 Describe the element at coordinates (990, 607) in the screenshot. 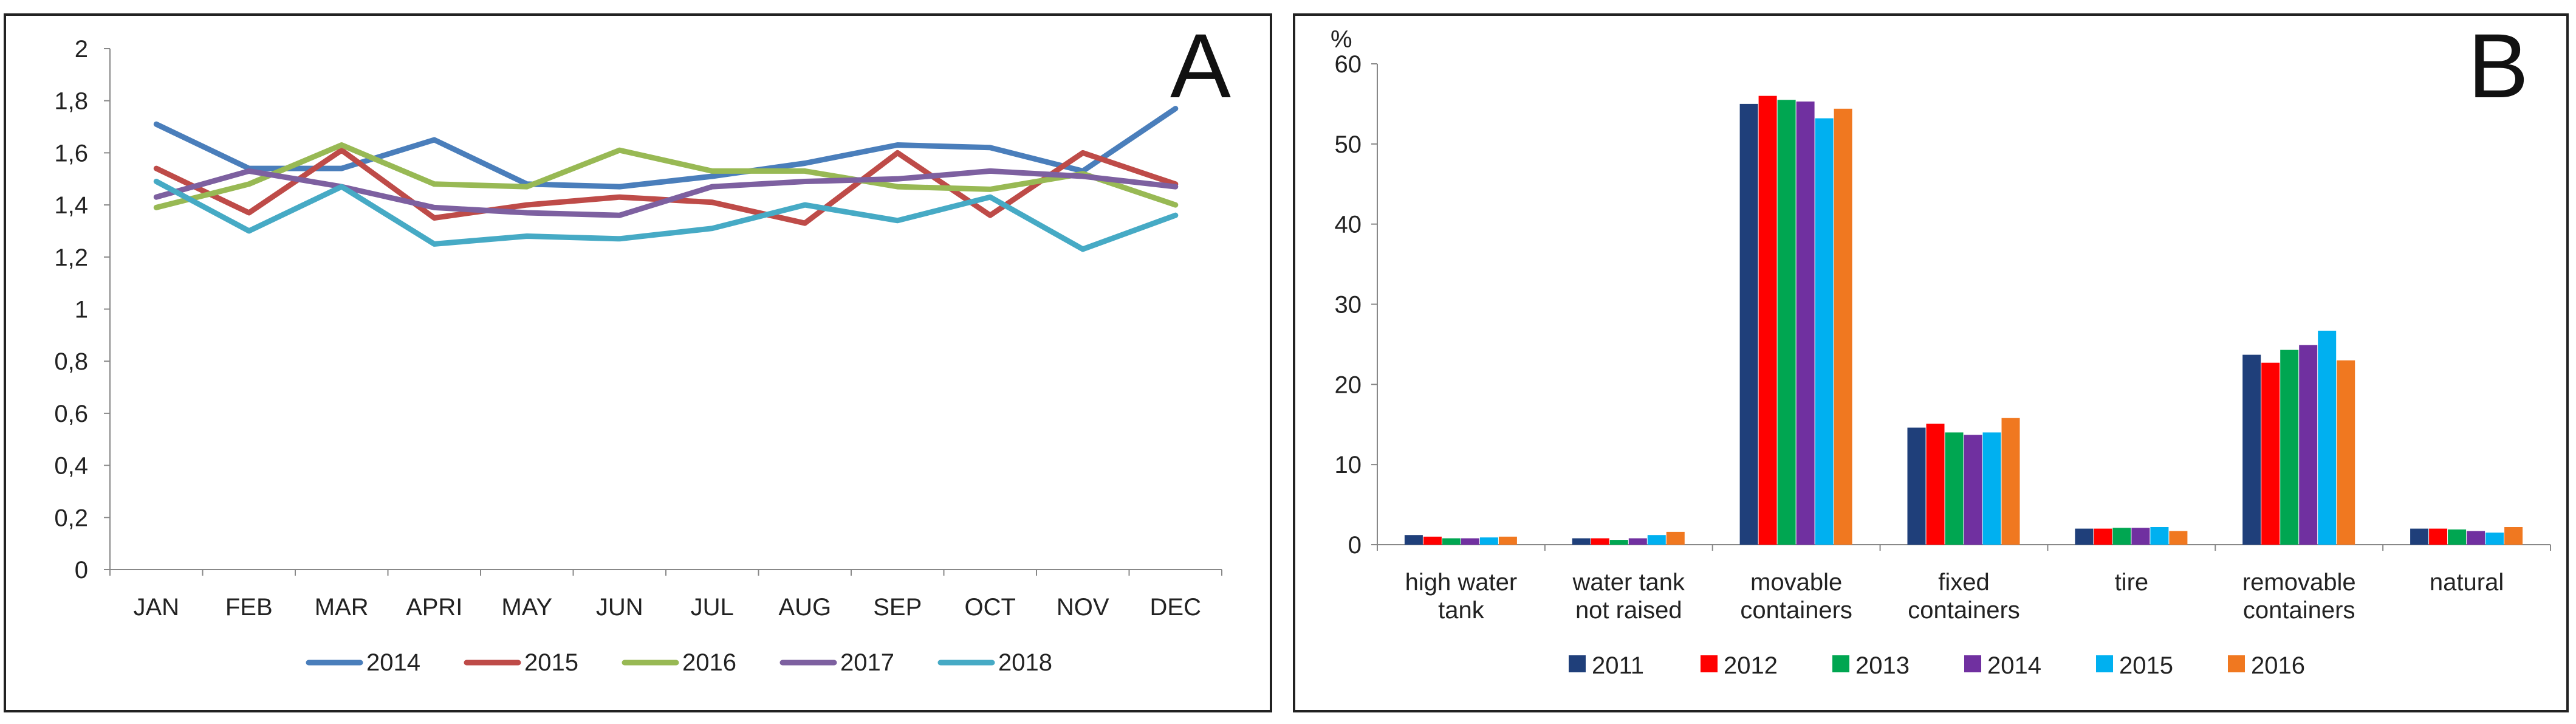

I see `x-tick-label: OCT` at that location.